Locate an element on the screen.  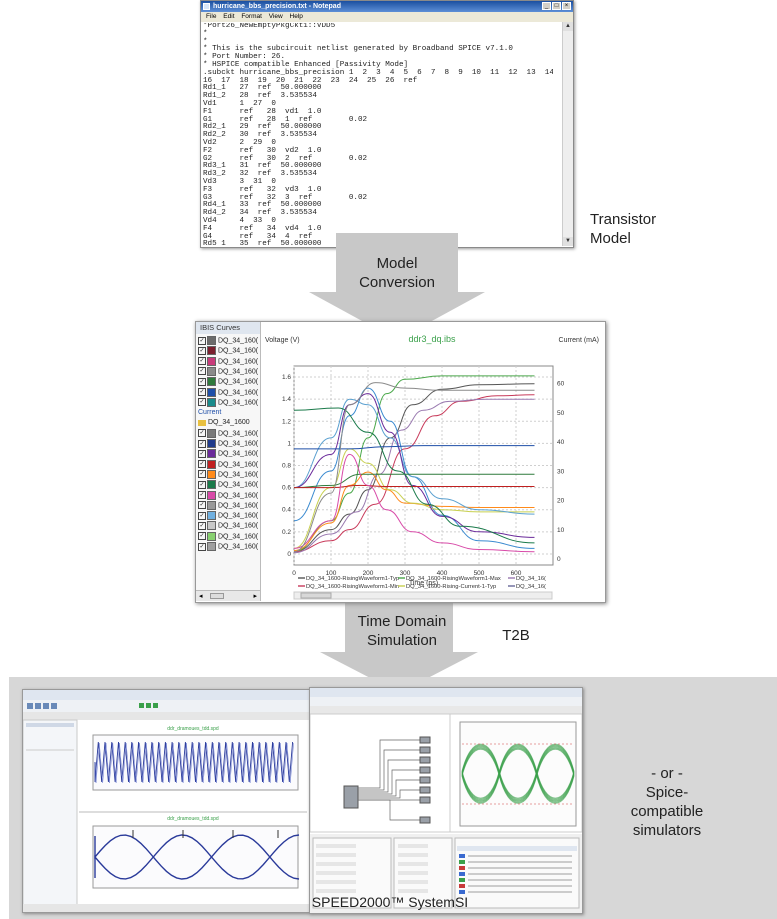
scroll-down-icon: ▼ is located at coordinates (568, 241).